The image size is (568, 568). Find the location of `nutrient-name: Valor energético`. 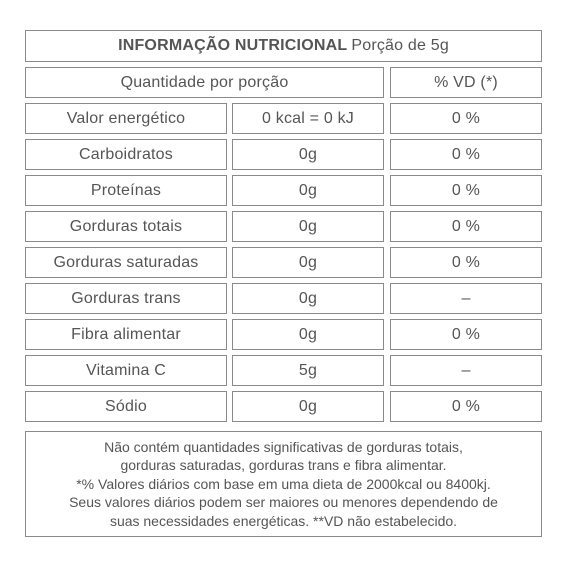

nutrient-name: Valor energético is located at coordinates (126, 118).